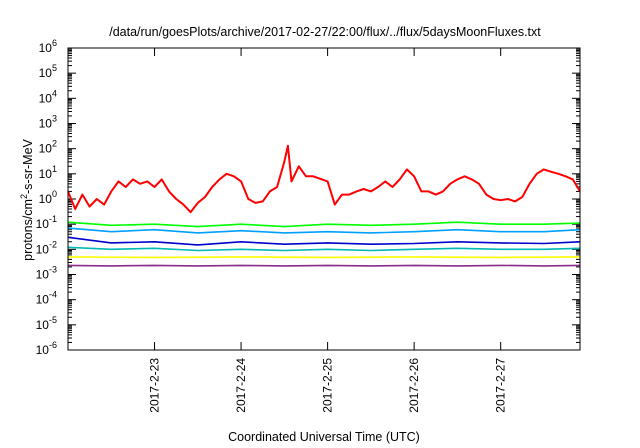 The width and height of the screenshot is (640, 448). Describe the element at coordinates (46, 273) in the screenshot. I see `y-tick-label: 10⁻³` at that location.